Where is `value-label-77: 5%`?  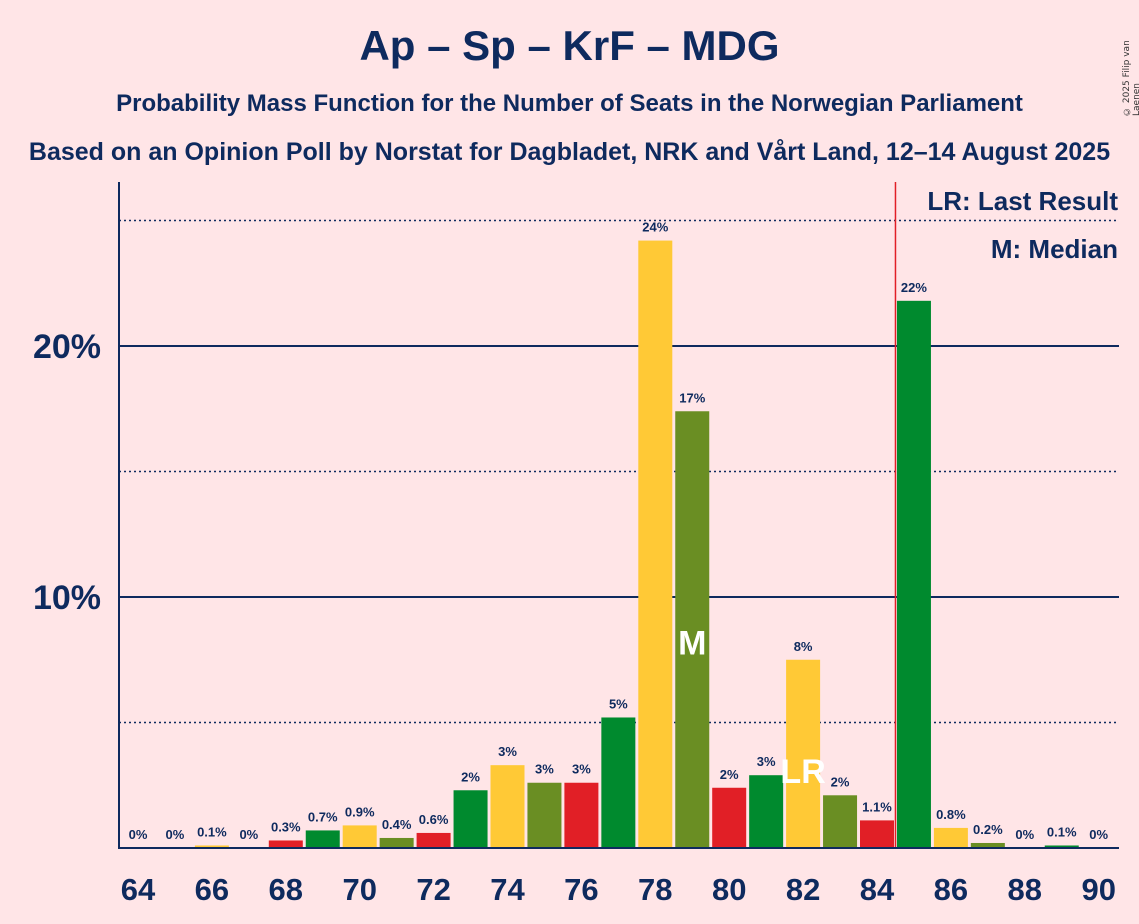
value-label-77: 5% is located at coordinates (618, 703).